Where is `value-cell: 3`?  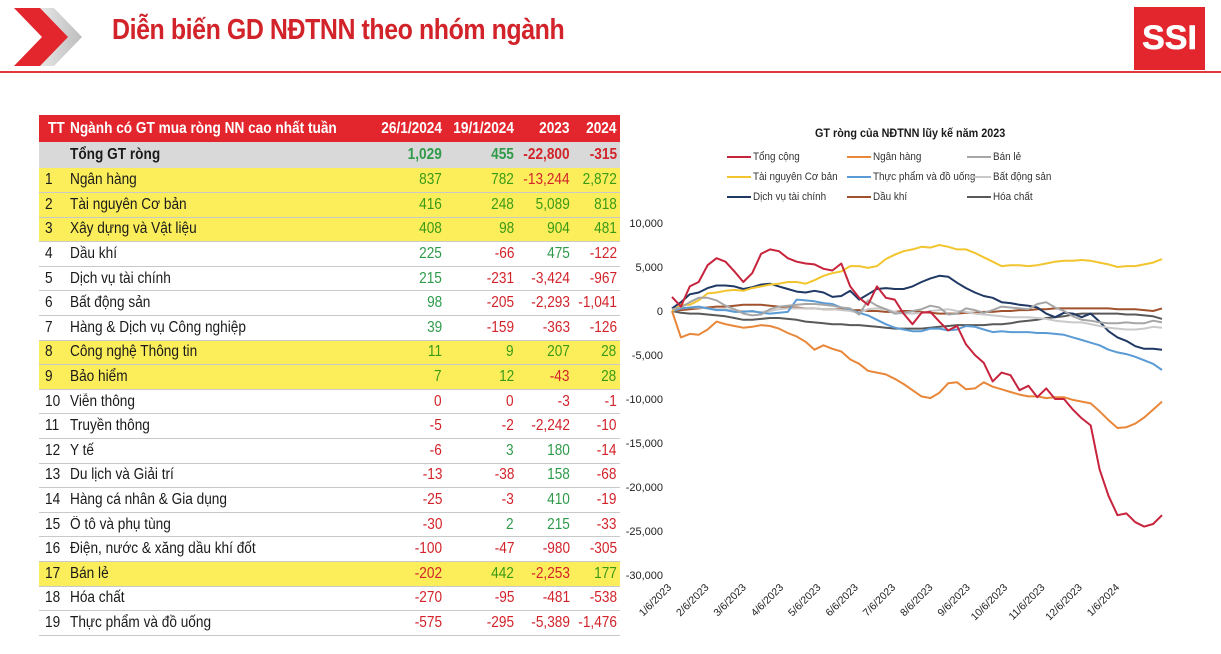
value-cell: 3 is located at coordinates (481, 451).